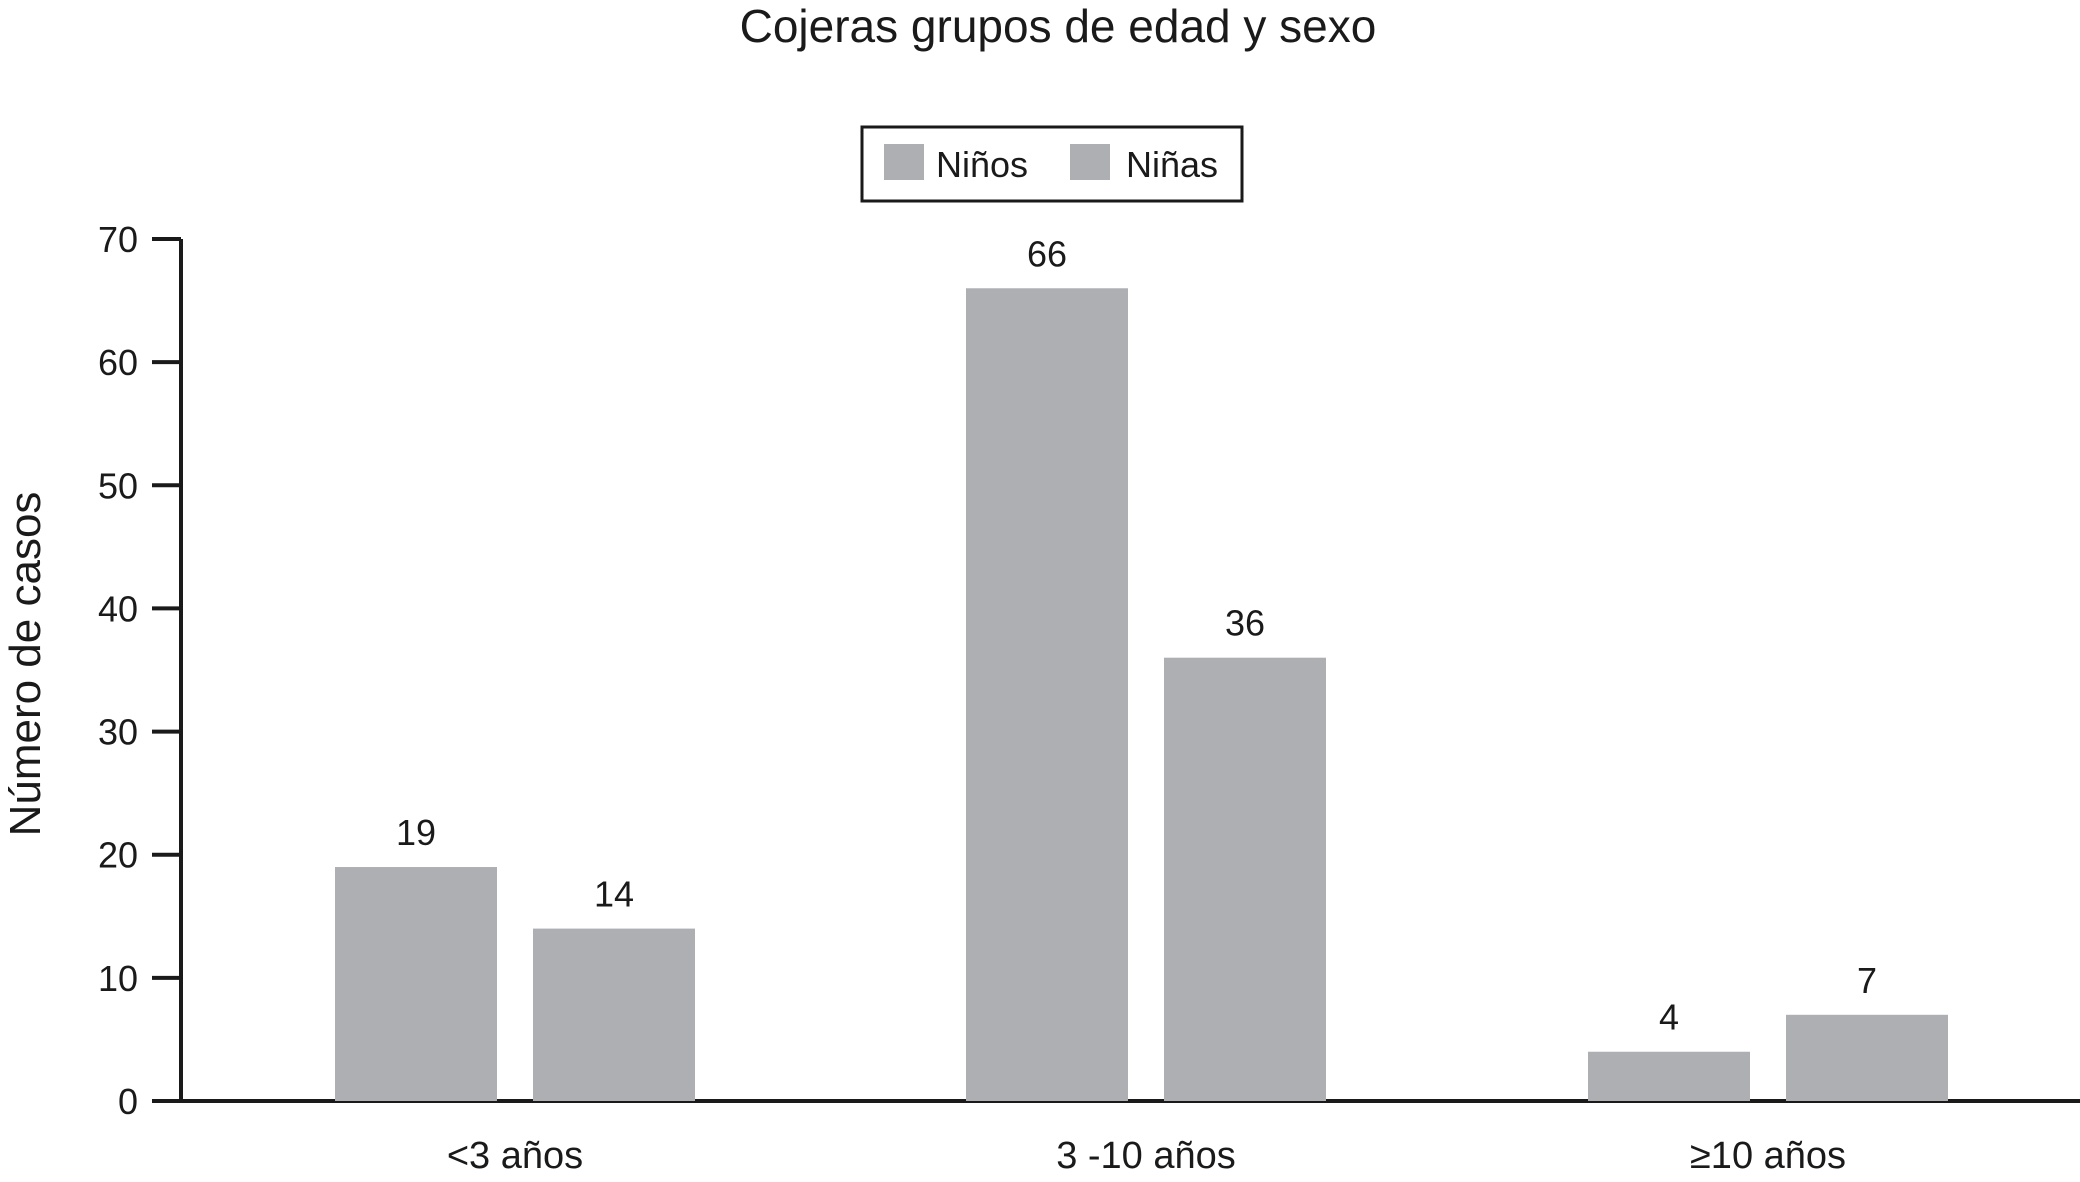 Image resolution: width=2080 pixels, height=1182 pixels. Describe the element at coordinates (1047, 253) in the screenshot. I see `bar-value-label: 66` at that location.